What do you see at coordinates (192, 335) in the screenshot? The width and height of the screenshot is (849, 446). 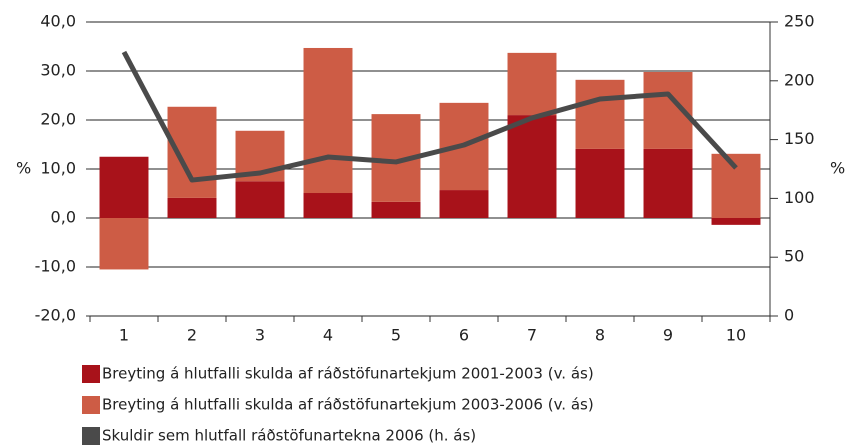 I see `x-tick-label: 2` at bounding box center [192, 335].